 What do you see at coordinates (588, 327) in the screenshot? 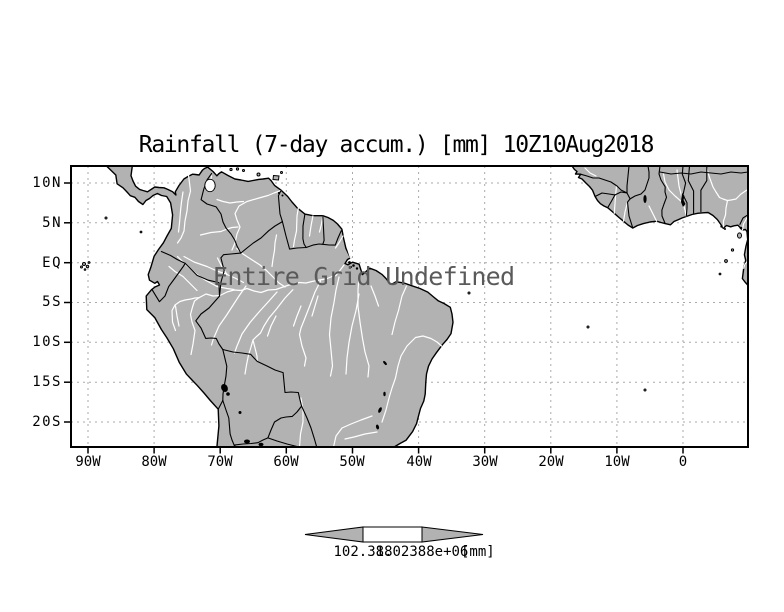
I see `ascension-island` at bounding box center [588, 327].